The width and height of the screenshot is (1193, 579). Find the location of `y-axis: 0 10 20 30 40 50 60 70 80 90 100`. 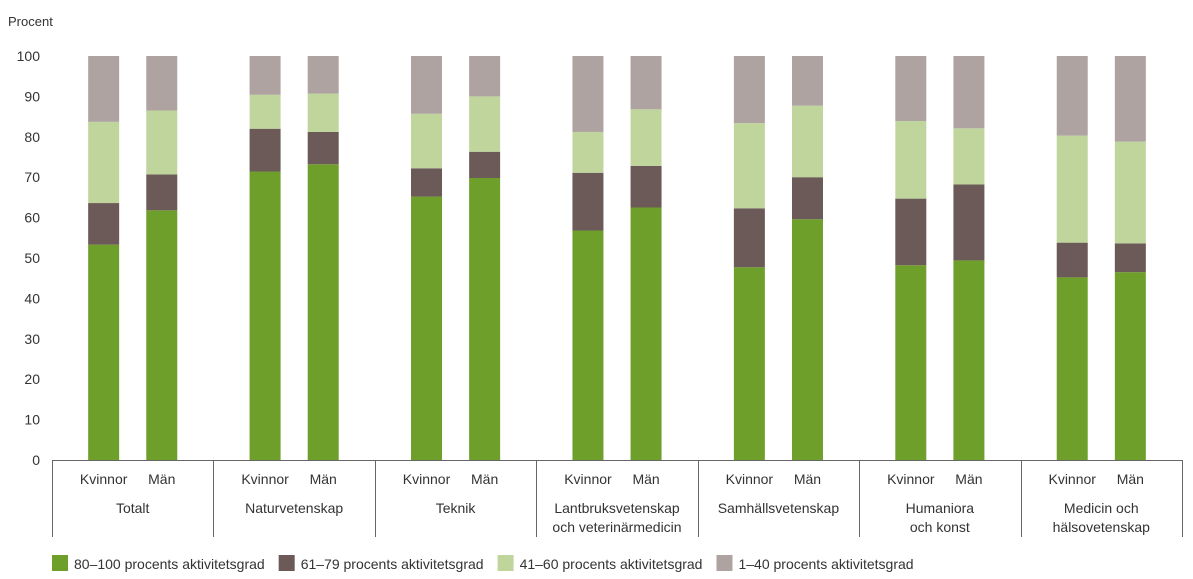

y-axis: 0 10 20 30 40 50 60 70 80 90 100 is located at coordinates (29, 258).